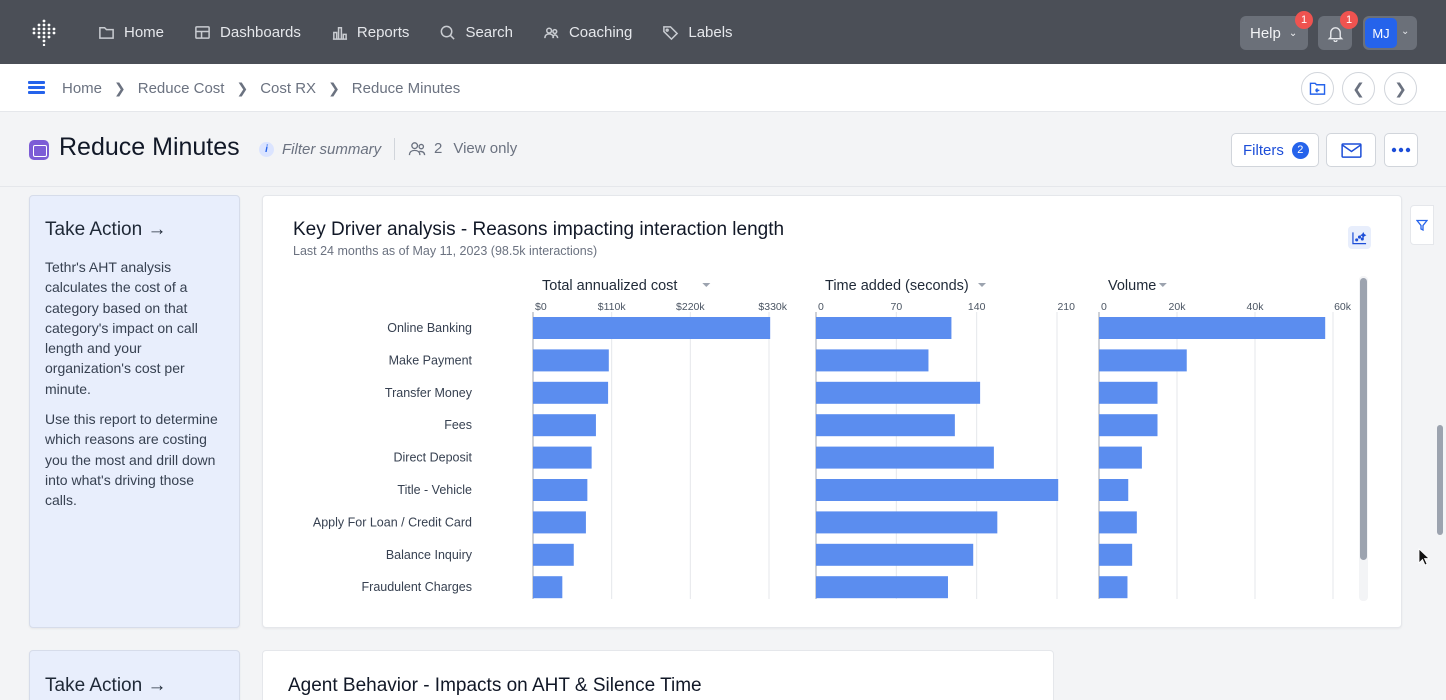 This screenshot has width=1446, height=700. What do you see at coordinates (266, 149) in the screenshot?
I see `info-icon: i` at bounding box center [266, 149].